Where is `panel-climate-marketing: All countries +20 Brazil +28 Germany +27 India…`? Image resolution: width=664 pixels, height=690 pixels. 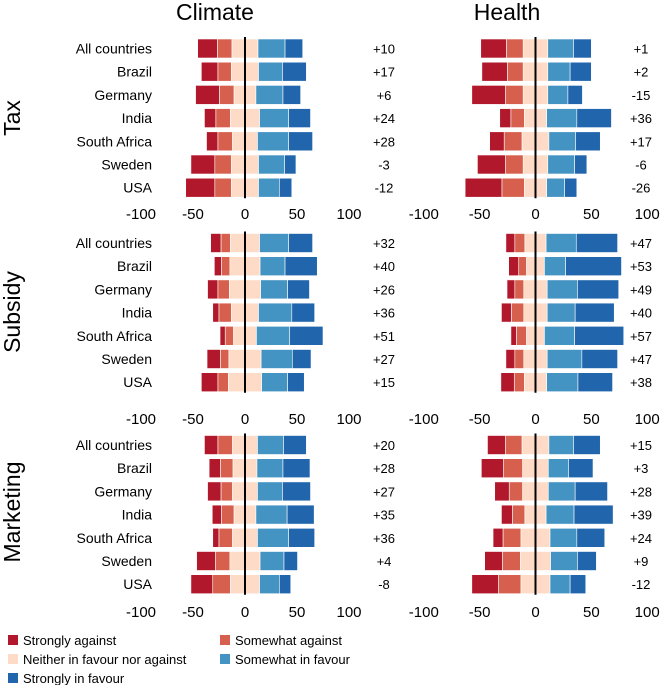
panel-climate-marketing: All countries +20 Brazil +28 Germany +27 India… is located at coordinates (235, 527).